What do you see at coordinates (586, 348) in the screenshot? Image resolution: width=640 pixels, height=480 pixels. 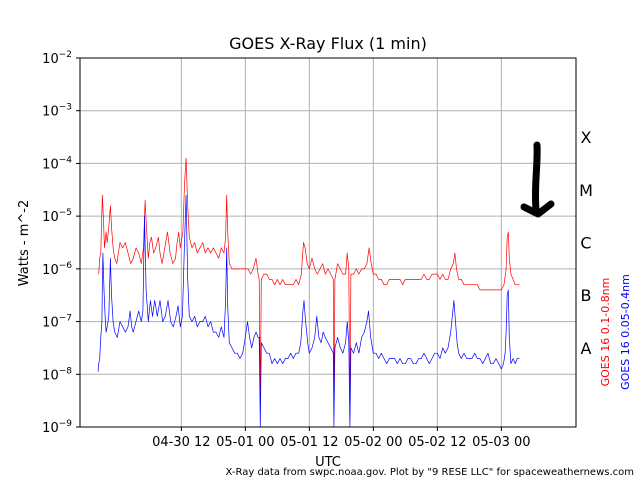 I see `flare-class-a: A` at bounding box center [586, 348].